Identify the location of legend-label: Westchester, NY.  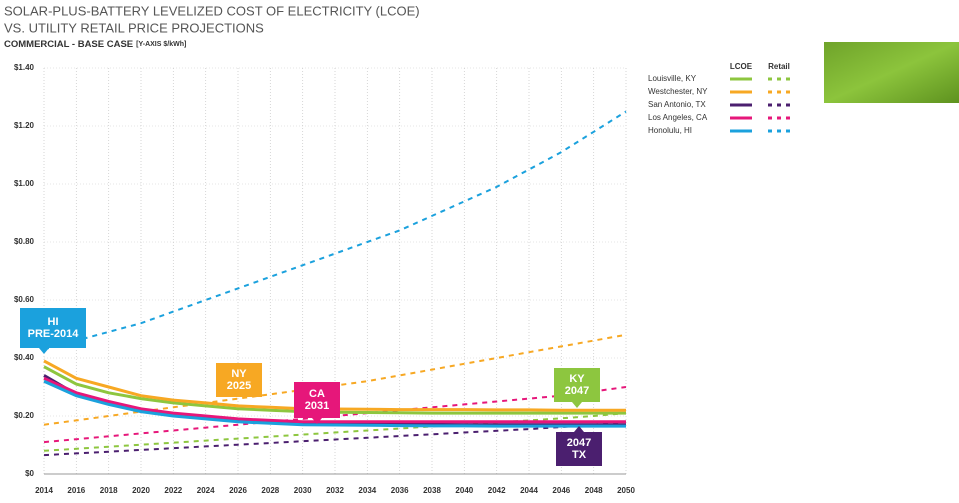
(678, 91).